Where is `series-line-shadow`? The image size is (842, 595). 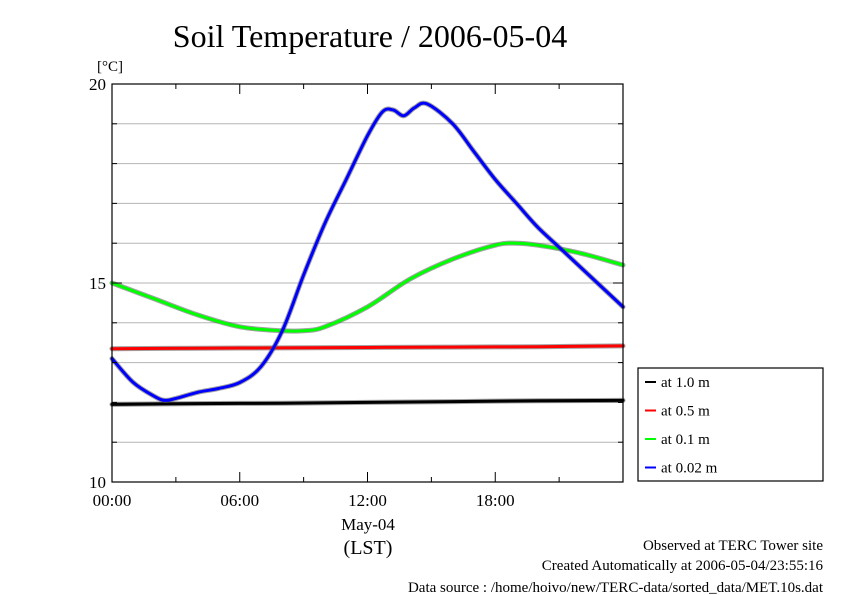 series-line-shadow is located at coordinates (367, 287).